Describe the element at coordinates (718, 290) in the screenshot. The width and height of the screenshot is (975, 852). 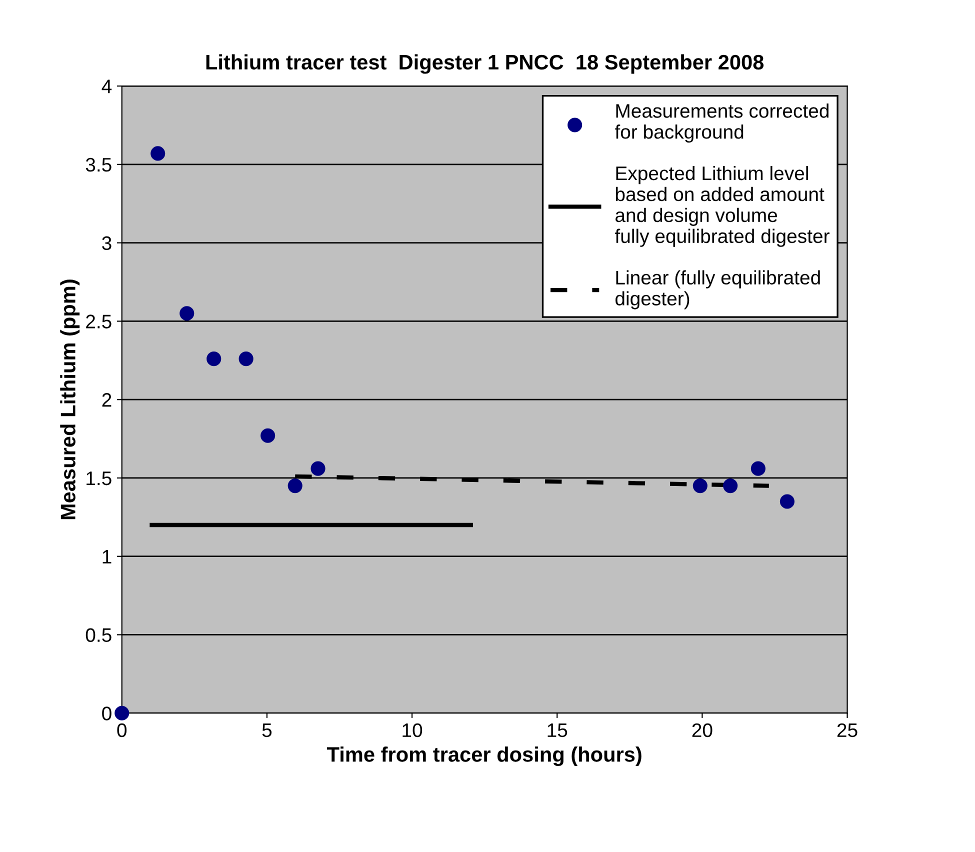
I see `legend-label: Linear (fully equilibrated digester)` at that location.